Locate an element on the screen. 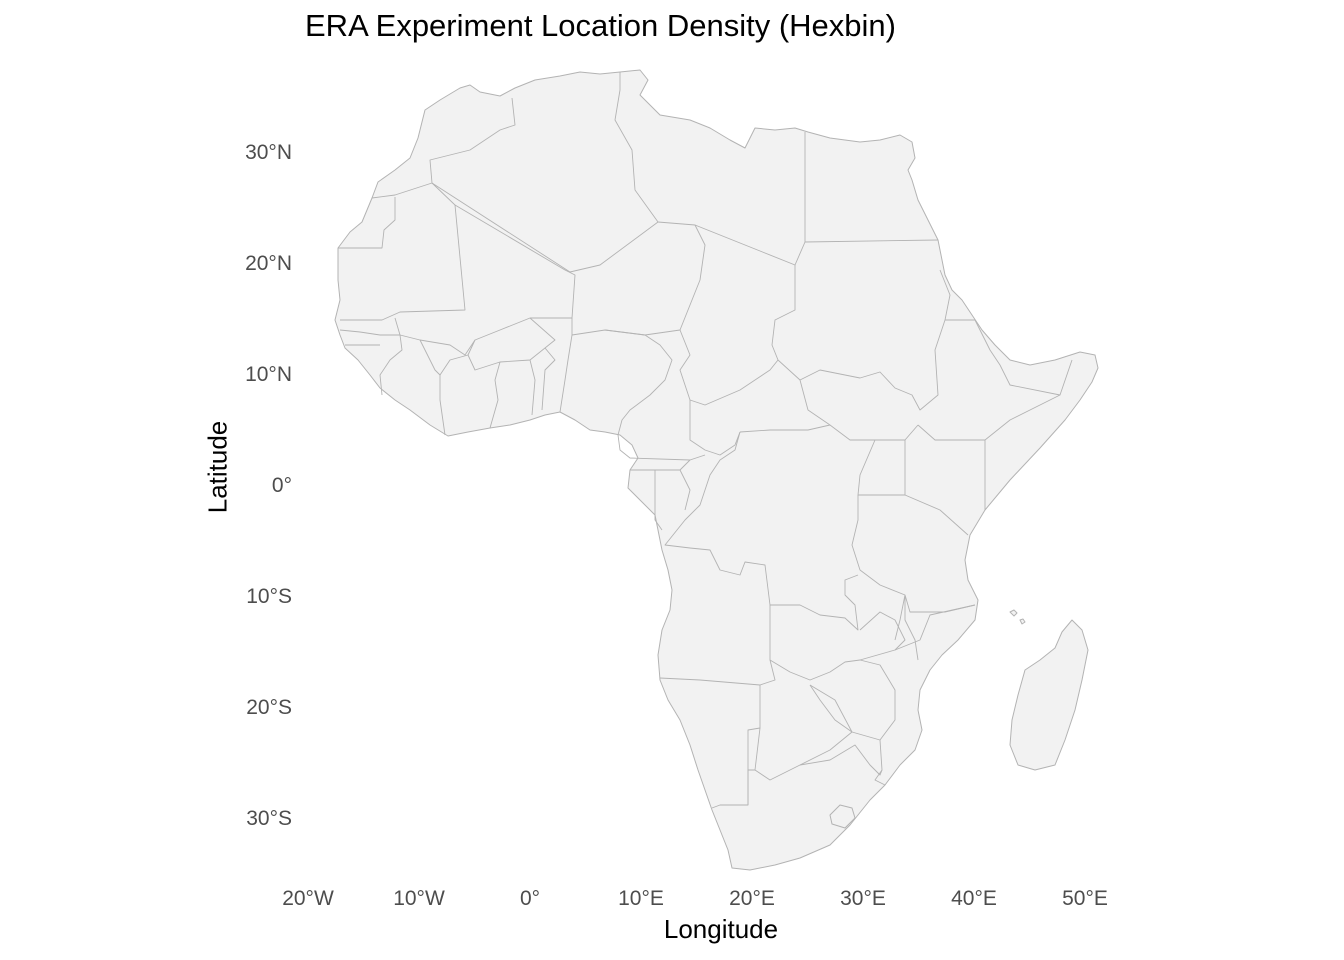 This screenshot has height=960, width=1344. x-tick-label: 40°E is located at coordinates (974, 898).